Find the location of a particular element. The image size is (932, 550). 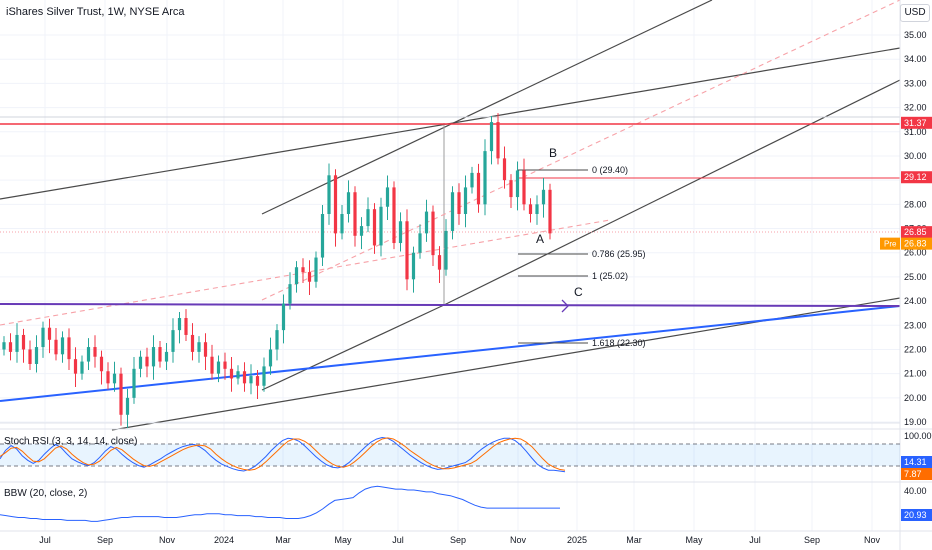

stoch-d-line is located at coordinates (283, 454).